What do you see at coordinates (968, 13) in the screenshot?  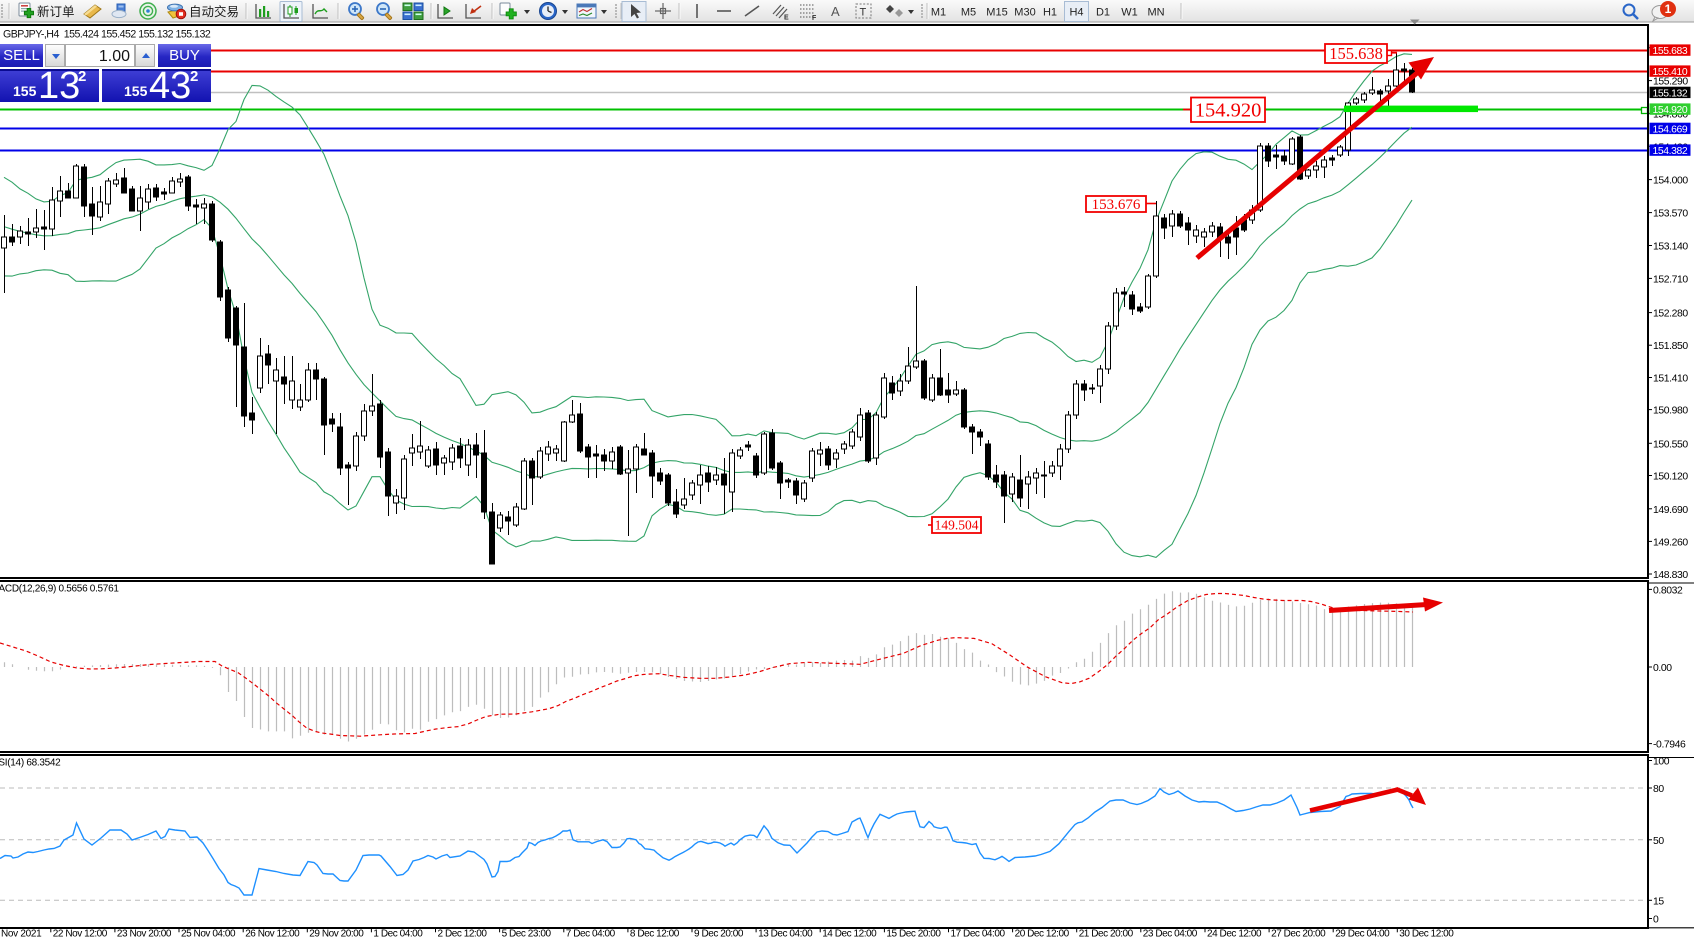 I see `svg-text: M5` at bounding box center [968, 13].